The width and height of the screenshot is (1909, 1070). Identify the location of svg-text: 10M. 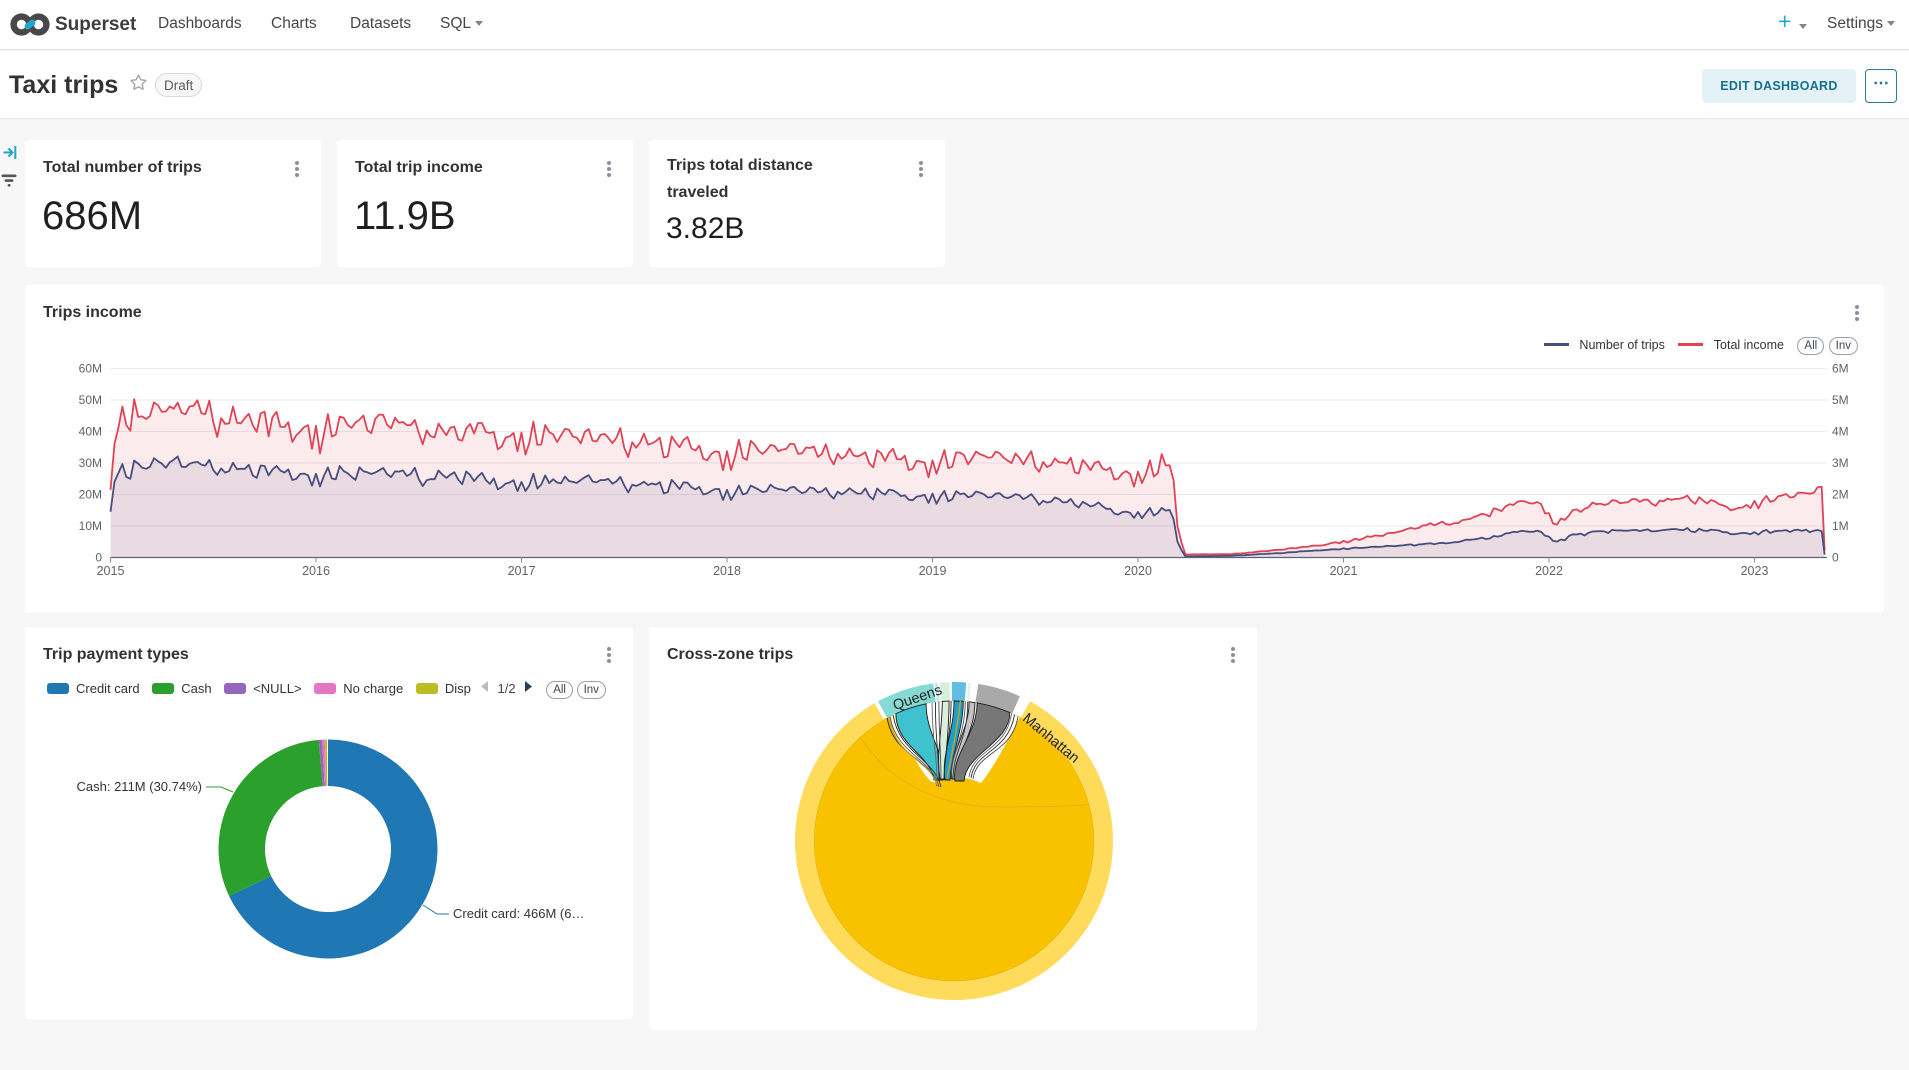
(90, 526).